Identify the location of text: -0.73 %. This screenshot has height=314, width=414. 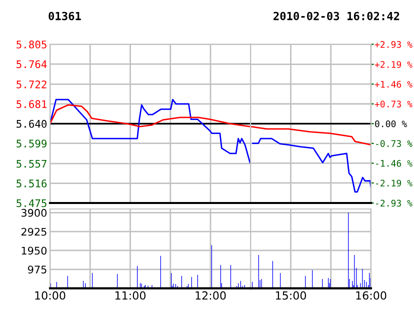
(394, 143).